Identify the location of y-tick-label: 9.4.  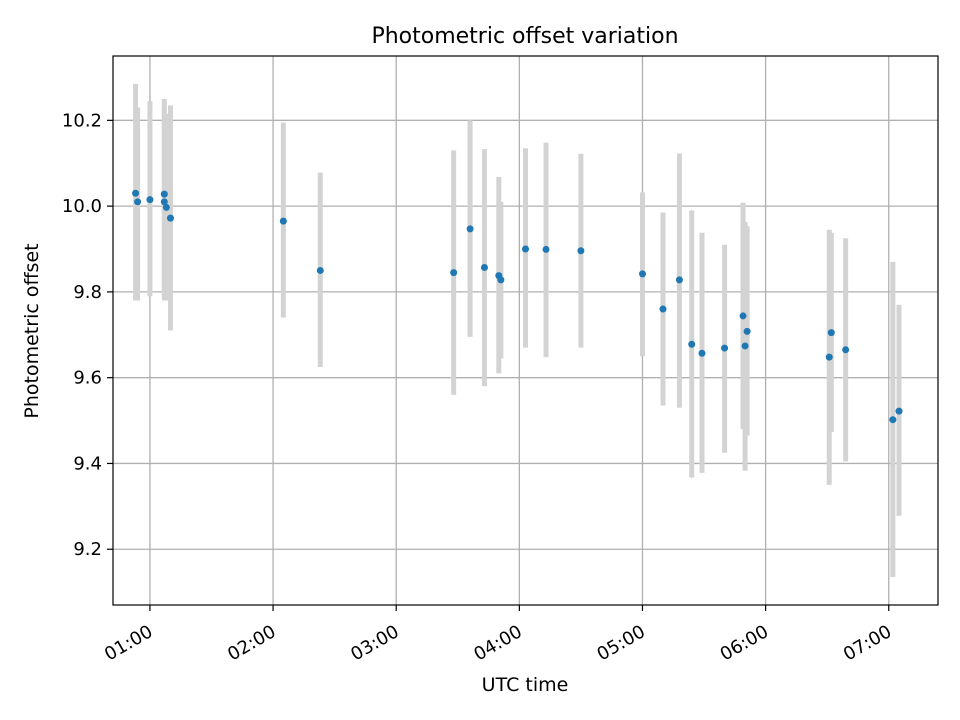
(87, 463).